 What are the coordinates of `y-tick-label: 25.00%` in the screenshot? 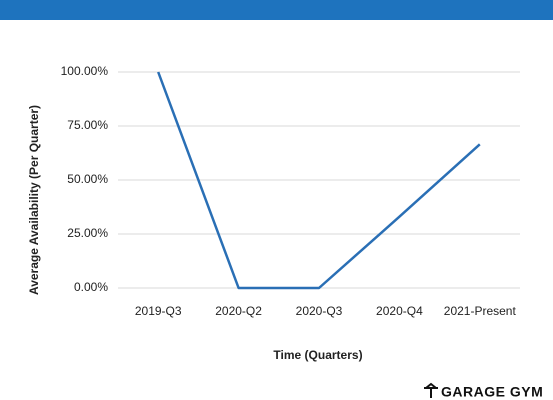 It's located at (87, 233).